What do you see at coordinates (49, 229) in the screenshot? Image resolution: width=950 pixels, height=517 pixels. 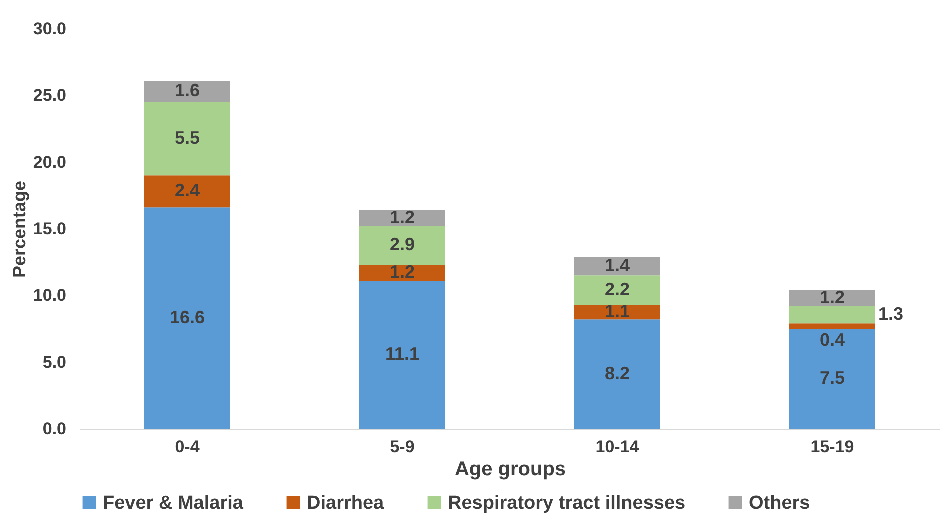 I see `y-tick-label: 15.0` at bounding box center [49, 229].